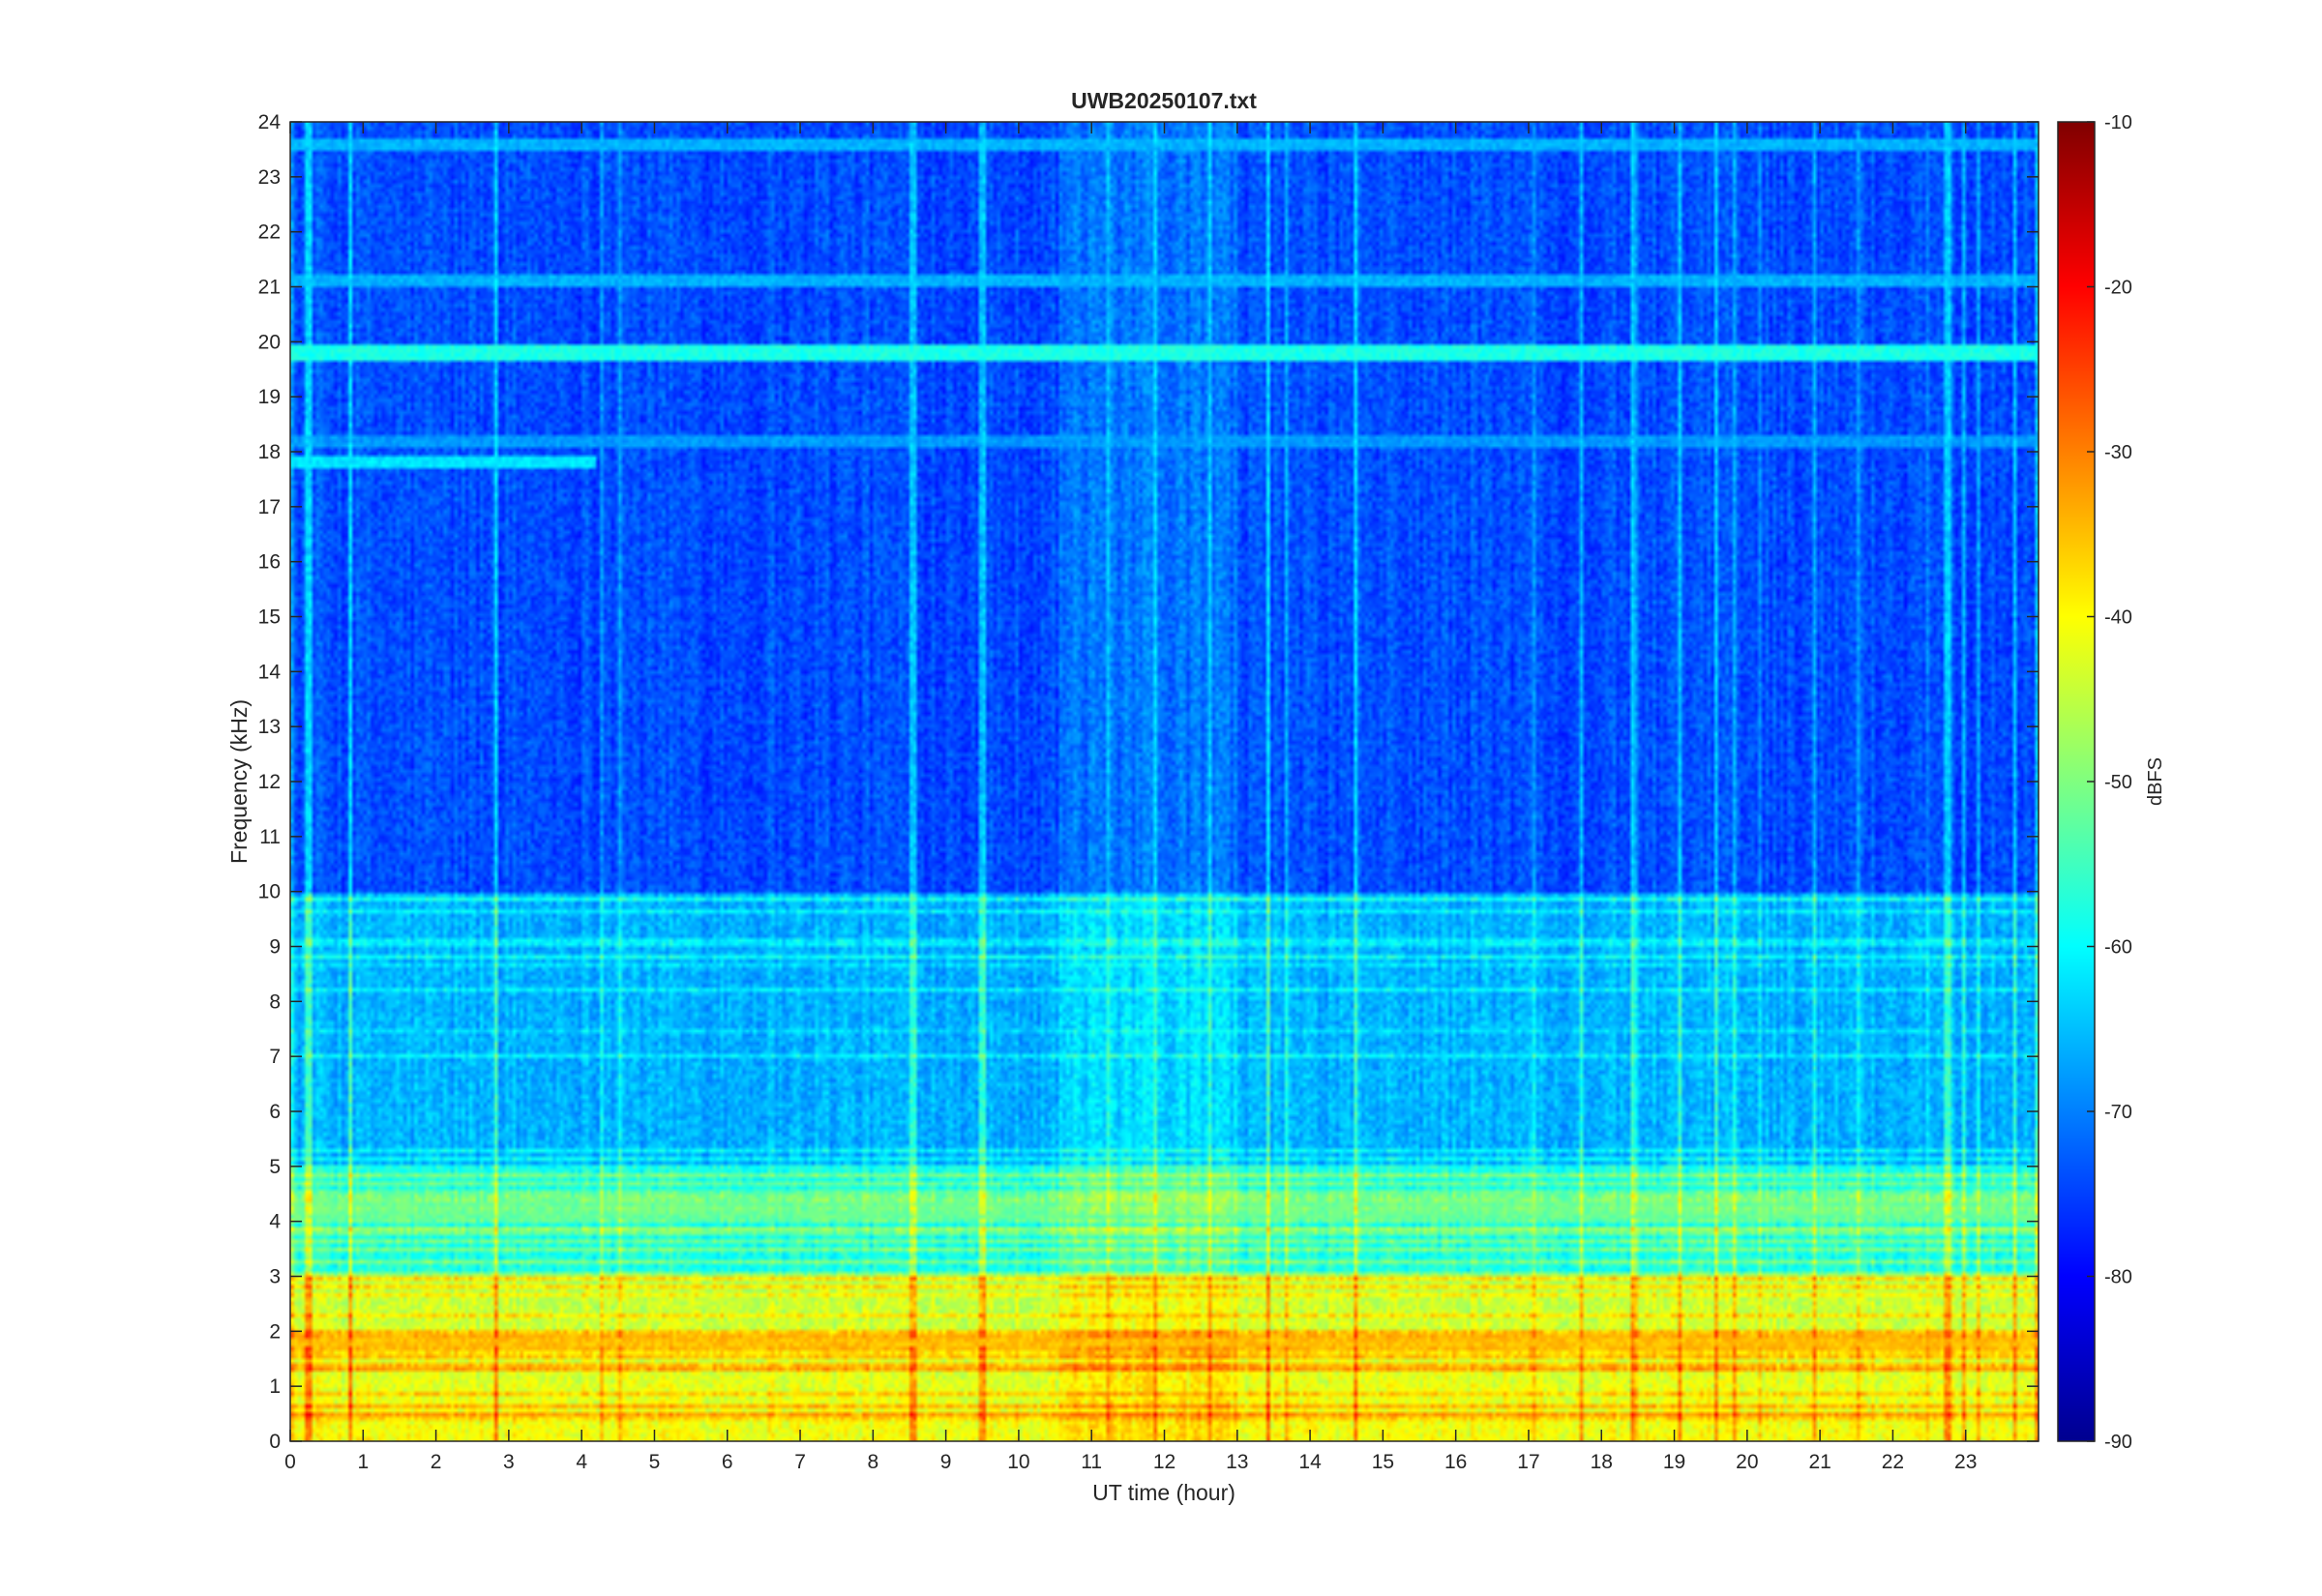  What do you see at coordinates (1747, 1462) in the screenshot?
I see `x-tick-label: 20` at bounding box center [1747, 1462].